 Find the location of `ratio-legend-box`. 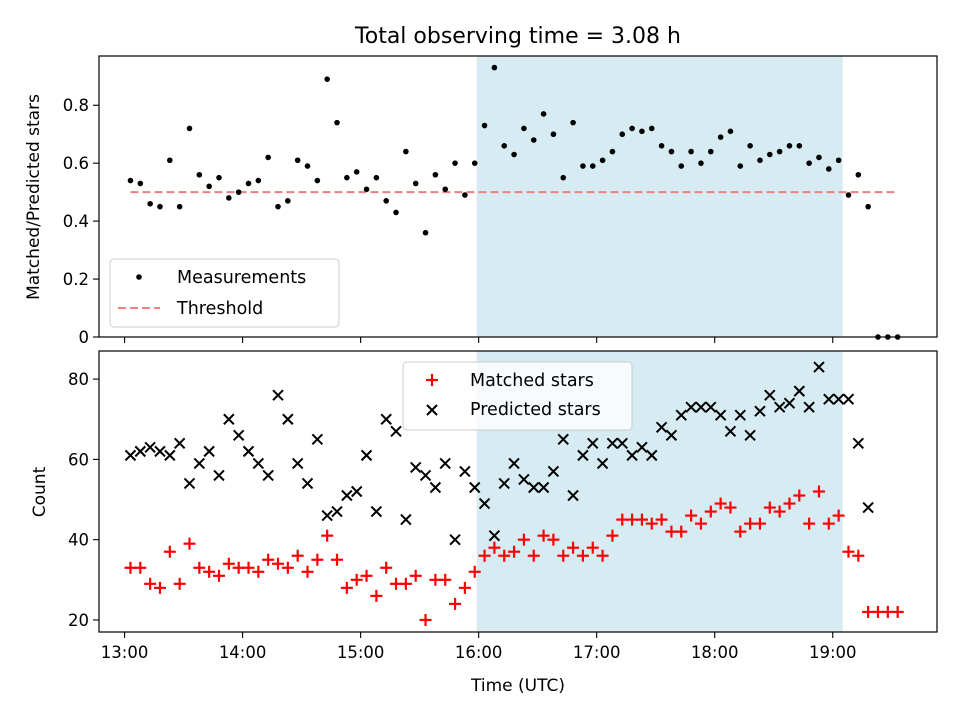

ratio-legend-box is located at coordinates (224, 293).